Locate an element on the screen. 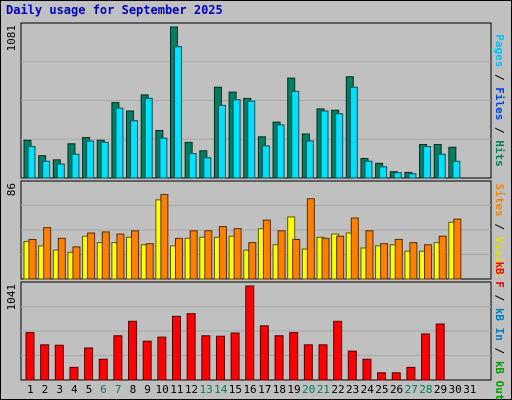  x-tick-label: 10 is located at coordinates (162, 389).